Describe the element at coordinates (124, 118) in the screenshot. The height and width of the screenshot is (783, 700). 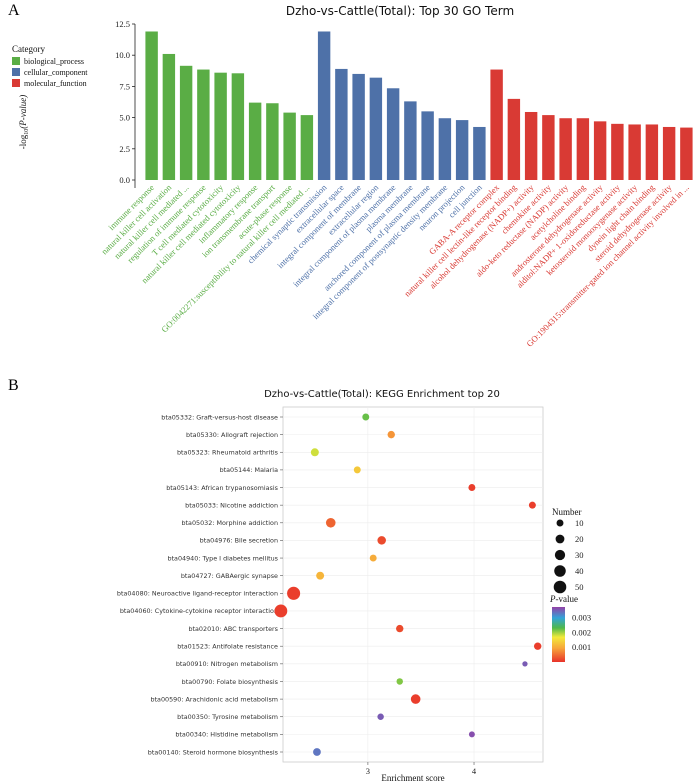
I see `go-y-tick-label: 5.0` at that location.